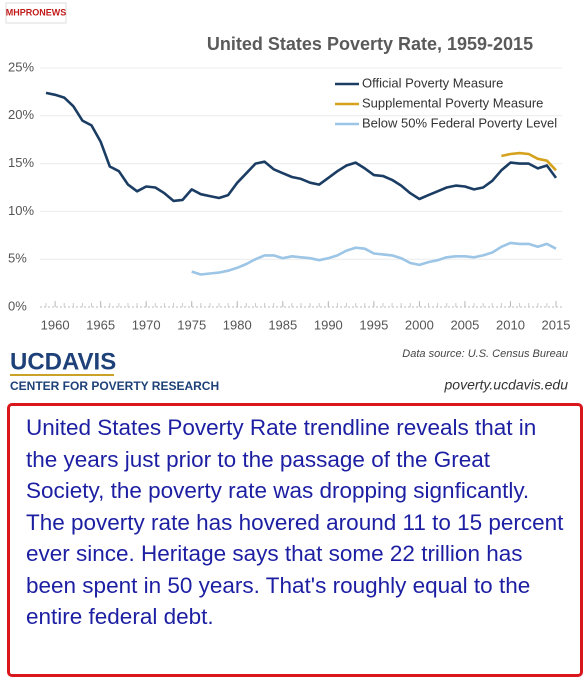 Image resolution: width=586 pixels, height=694 pixels. I want to click on x-tick-label: 1965, so click(100, 324).